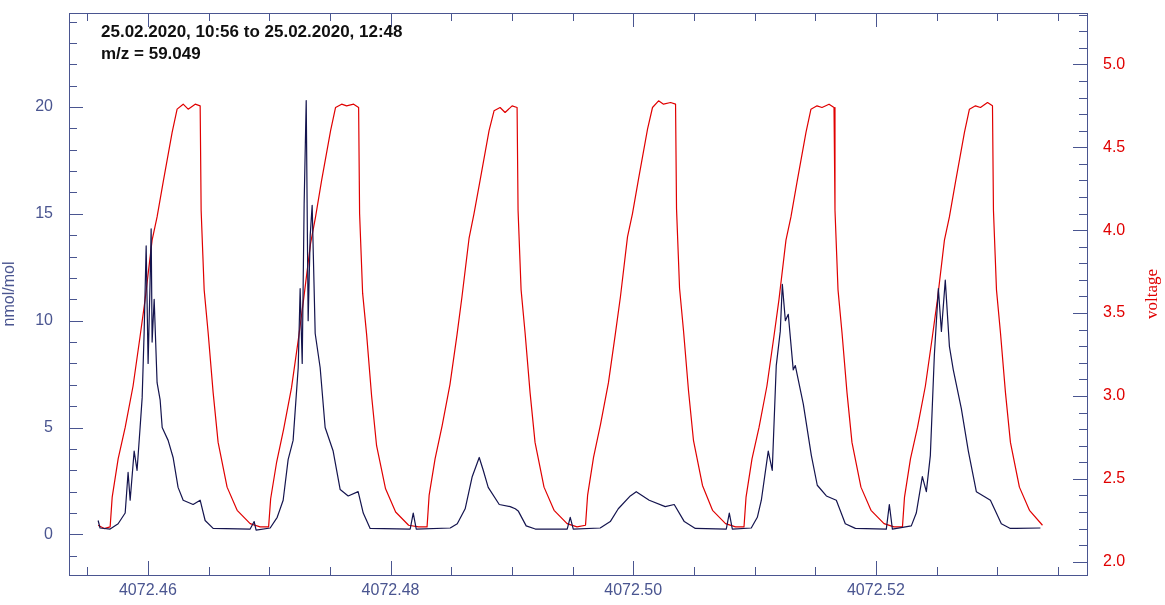 The width and height of the screenshot is (1165, 605). What do you see at coordinates (252, 31) in the screenshot?
I see `annotation: 25.02.2020, 10:56 to 25.02.2020, 12:48` at bounding box center [252, 31].